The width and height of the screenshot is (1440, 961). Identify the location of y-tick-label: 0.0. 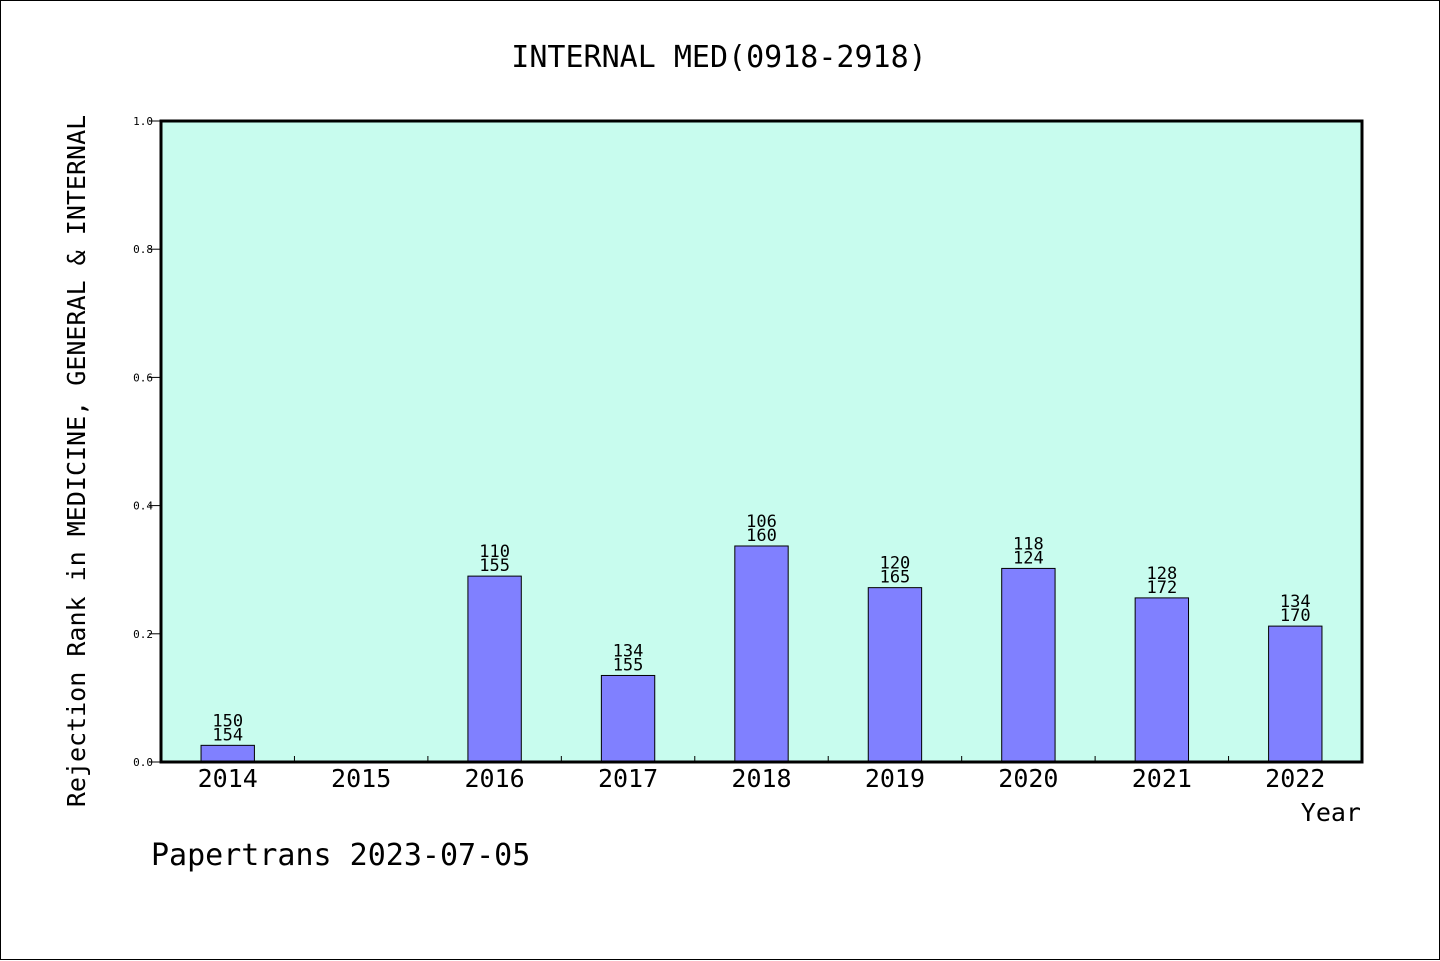
(143, 762).